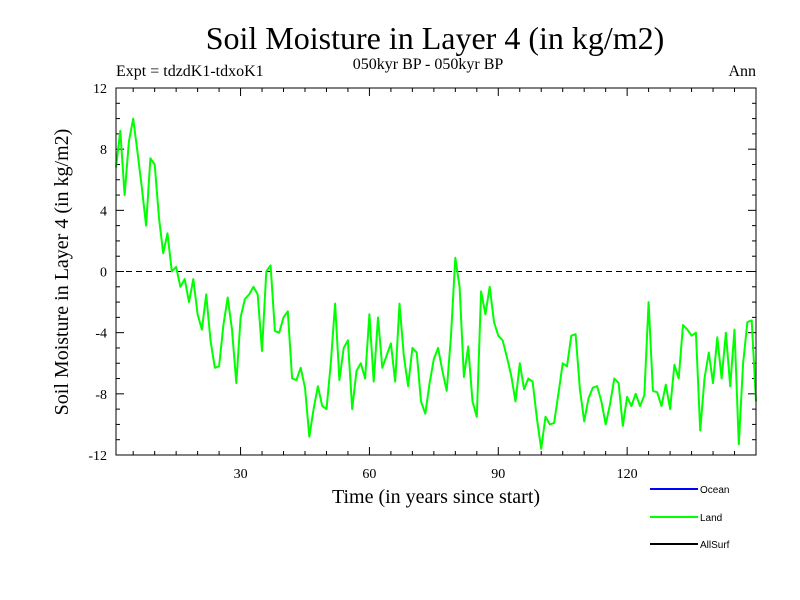 This screenshot has height=600, width=800. Describe the element at coordinates (711, 518) in the screenshot. I see `legend-label-land: Land` at that location.